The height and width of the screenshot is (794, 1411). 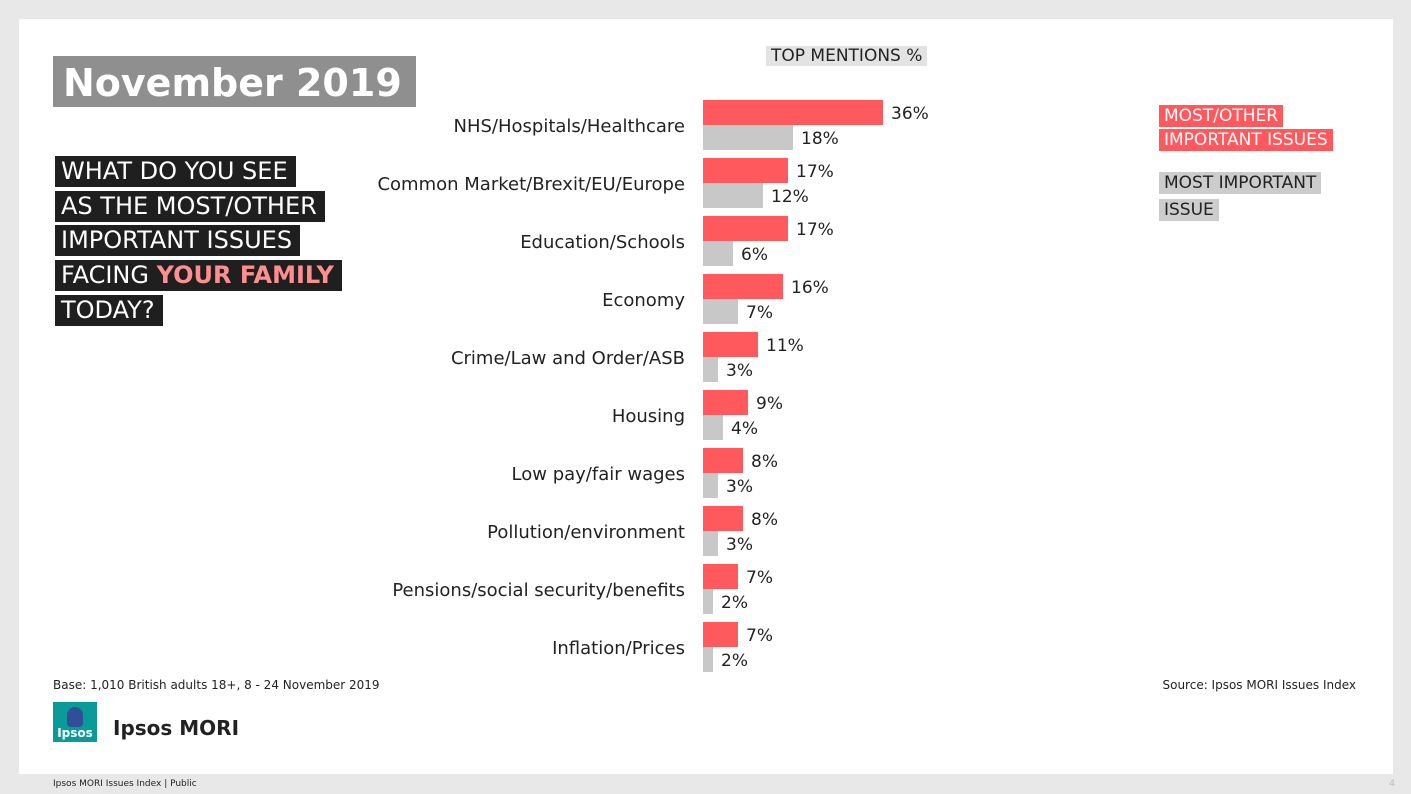 I want to click on legend-most-other-line2: IMPORTANT ISSUES, so click(x=1246, y=140).